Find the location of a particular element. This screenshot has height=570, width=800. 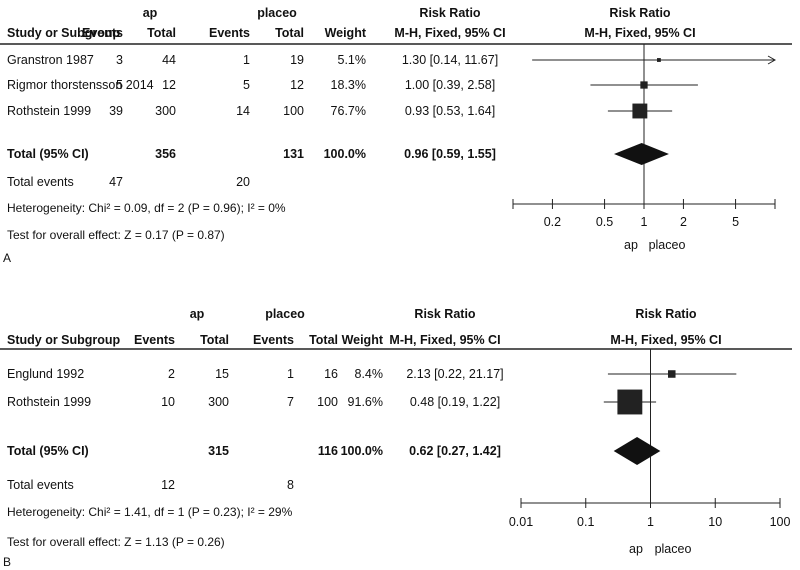

total1-value: 44 is located at coordinates (169, 60).